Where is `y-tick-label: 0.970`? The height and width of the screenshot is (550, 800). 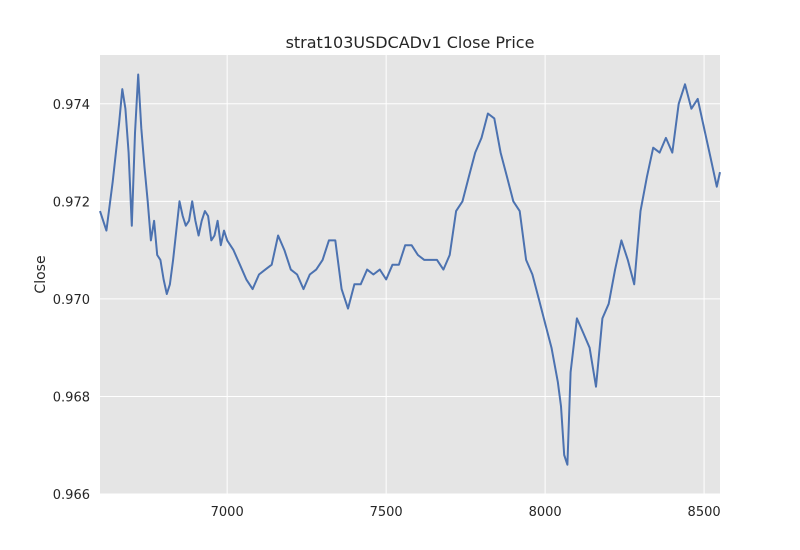 y-tick-label: 0.970 is located at coordinates (71, 300).